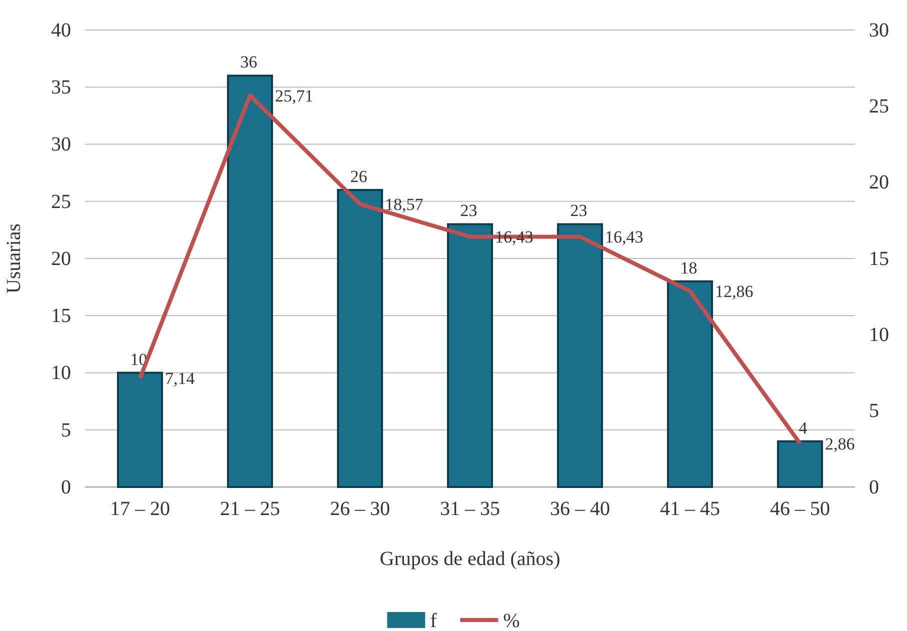 This screenshot has width=907, height=631. Describe the element at coordinates (61, 145) in the screenshot. I see `y-tick-label: 30` at that location.